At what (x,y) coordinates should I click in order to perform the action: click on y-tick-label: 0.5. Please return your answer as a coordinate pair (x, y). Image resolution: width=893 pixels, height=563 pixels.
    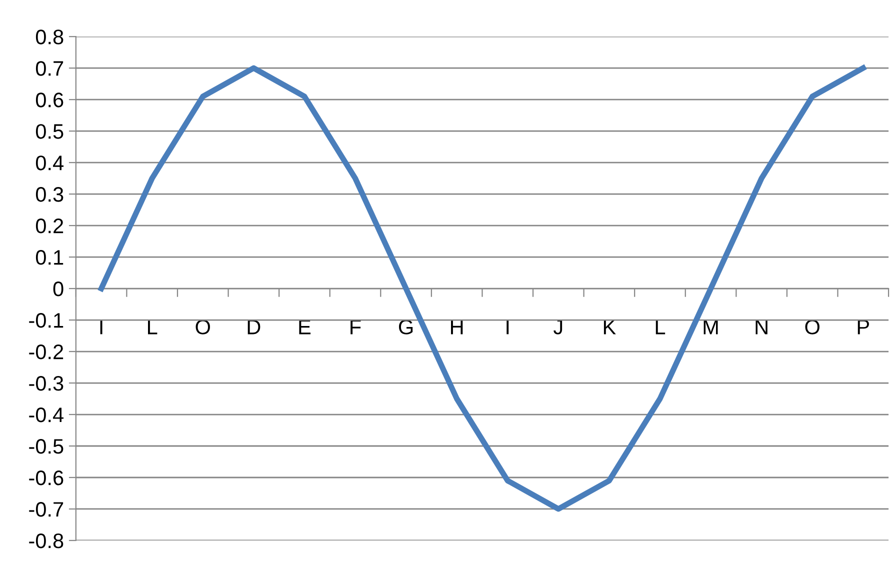
    Looking at the image, I should click on (50, 131).